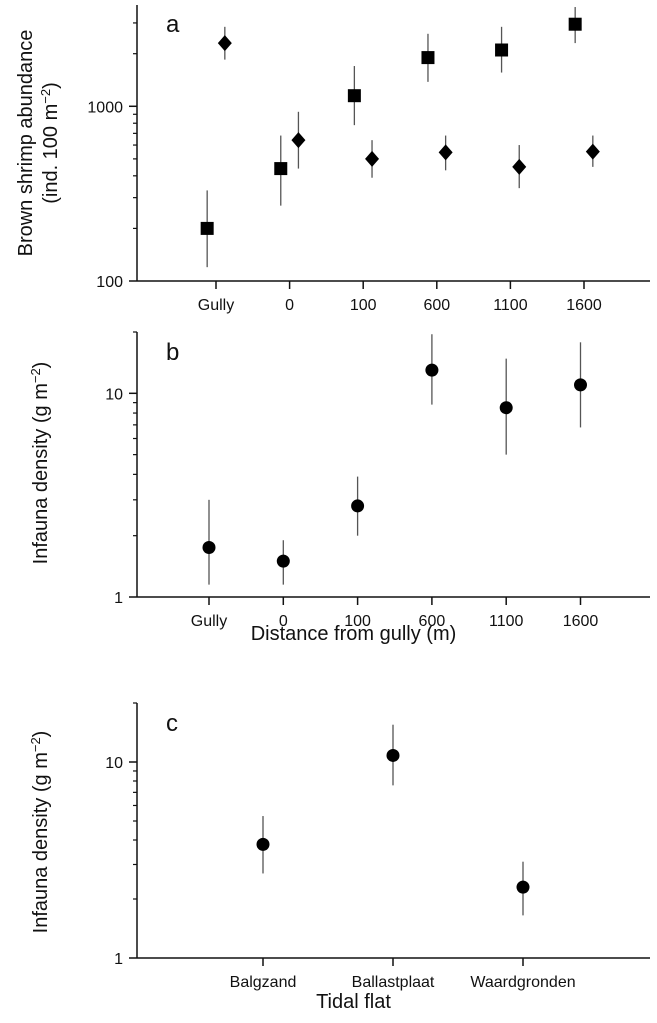 The image size is (657, 1023). Describe the element at coordinates (263, 982) in the screenshot. I see `x-tick-label: Balgzand` at that location.